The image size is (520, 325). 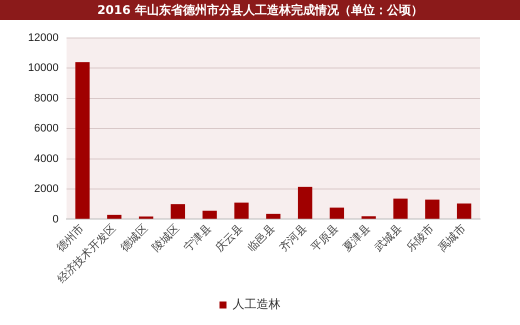 What do you see at coordinates (293, 238) in the screenshot?
I see `x-tick-label: 齐河县` at bounding box center [293, 238].